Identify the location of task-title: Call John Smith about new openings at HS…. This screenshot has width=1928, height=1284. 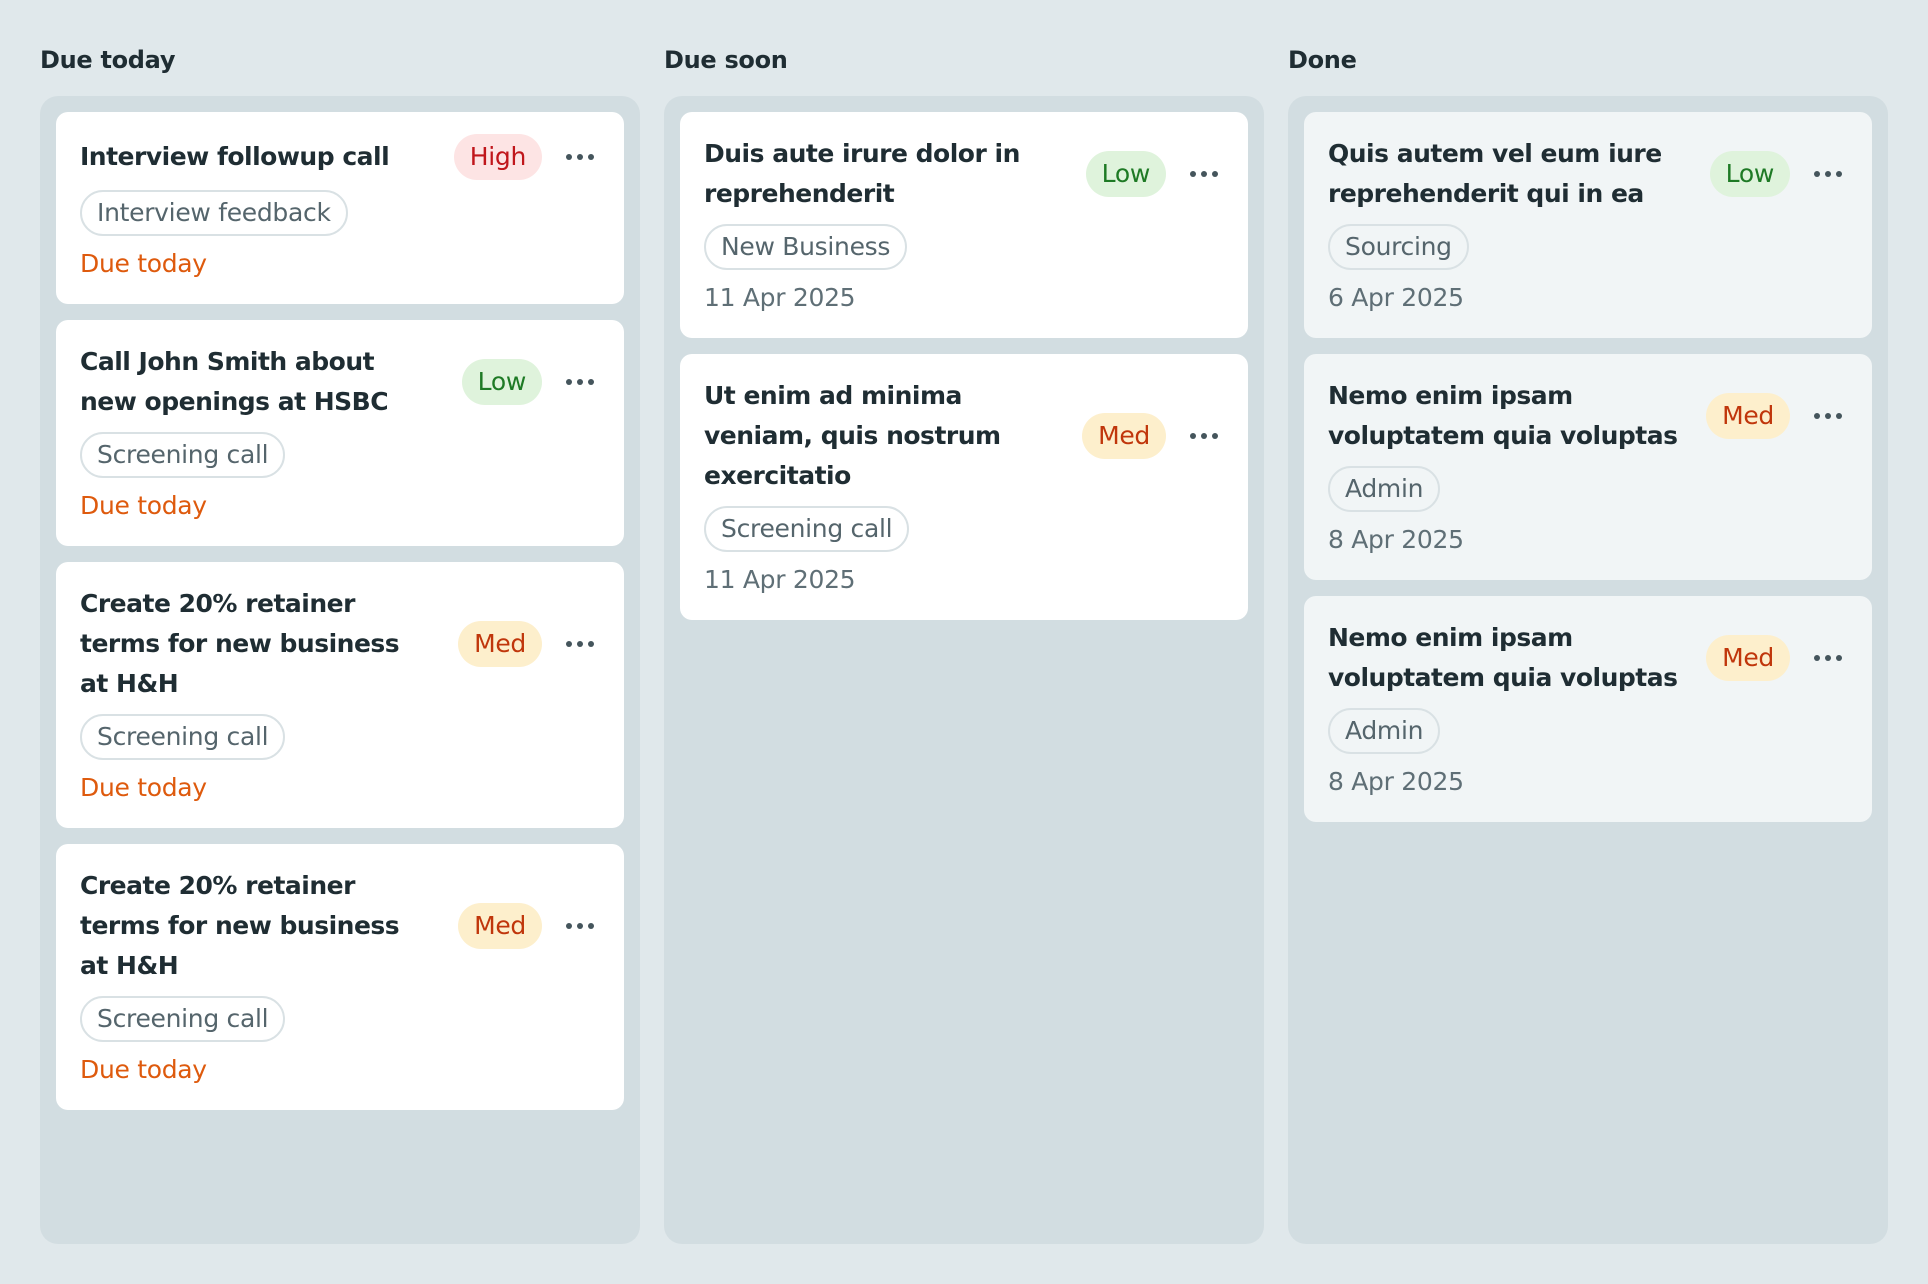
(234, 381).